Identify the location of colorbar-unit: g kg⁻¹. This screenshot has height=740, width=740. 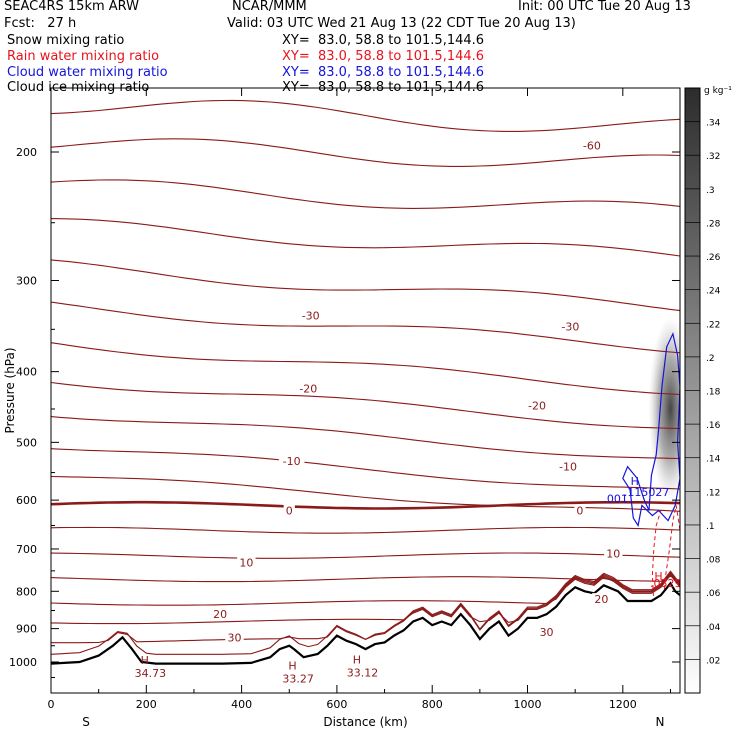
(718, 91).